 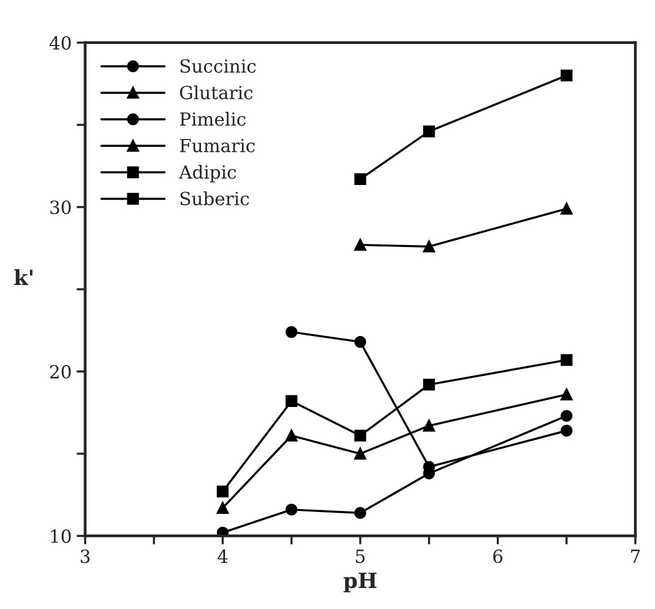 I want to click on y-tick-label: 30, so click(x=60, y=207).